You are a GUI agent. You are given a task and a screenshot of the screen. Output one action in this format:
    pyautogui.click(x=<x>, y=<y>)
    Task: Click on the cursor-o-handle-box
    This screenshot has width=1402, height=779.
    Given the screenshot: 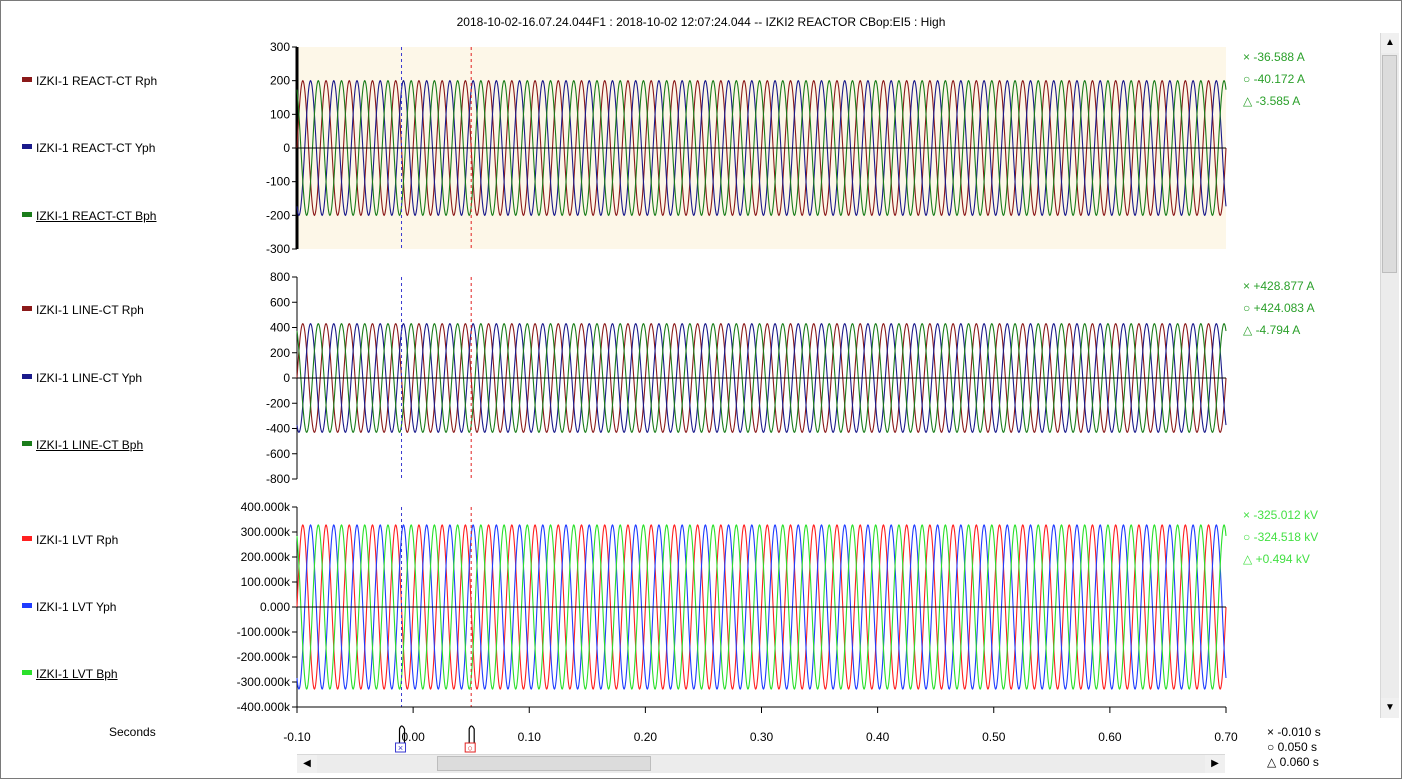 What is the action you would take?
    pyautogui.click(x=470, y=747)
    